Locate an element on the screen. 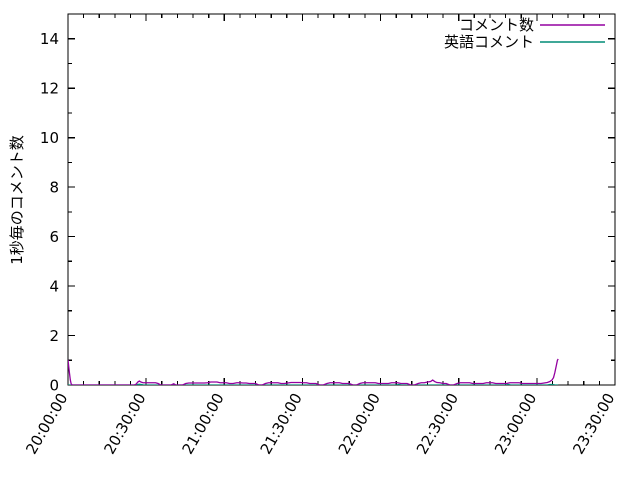 This screenshot has height=480, width=640. y-tick-label: 4 is located at coordinates (54, 287).